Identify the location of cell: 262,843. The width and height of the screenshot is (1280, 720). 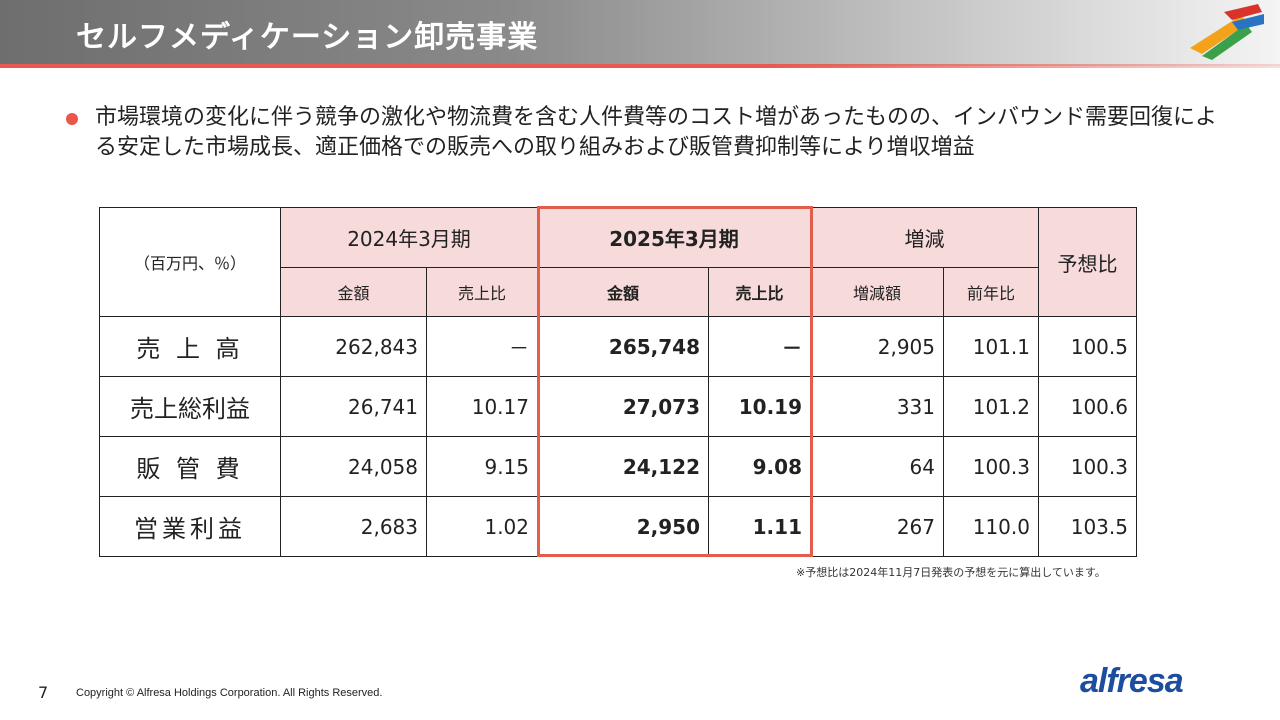
(353, 346).